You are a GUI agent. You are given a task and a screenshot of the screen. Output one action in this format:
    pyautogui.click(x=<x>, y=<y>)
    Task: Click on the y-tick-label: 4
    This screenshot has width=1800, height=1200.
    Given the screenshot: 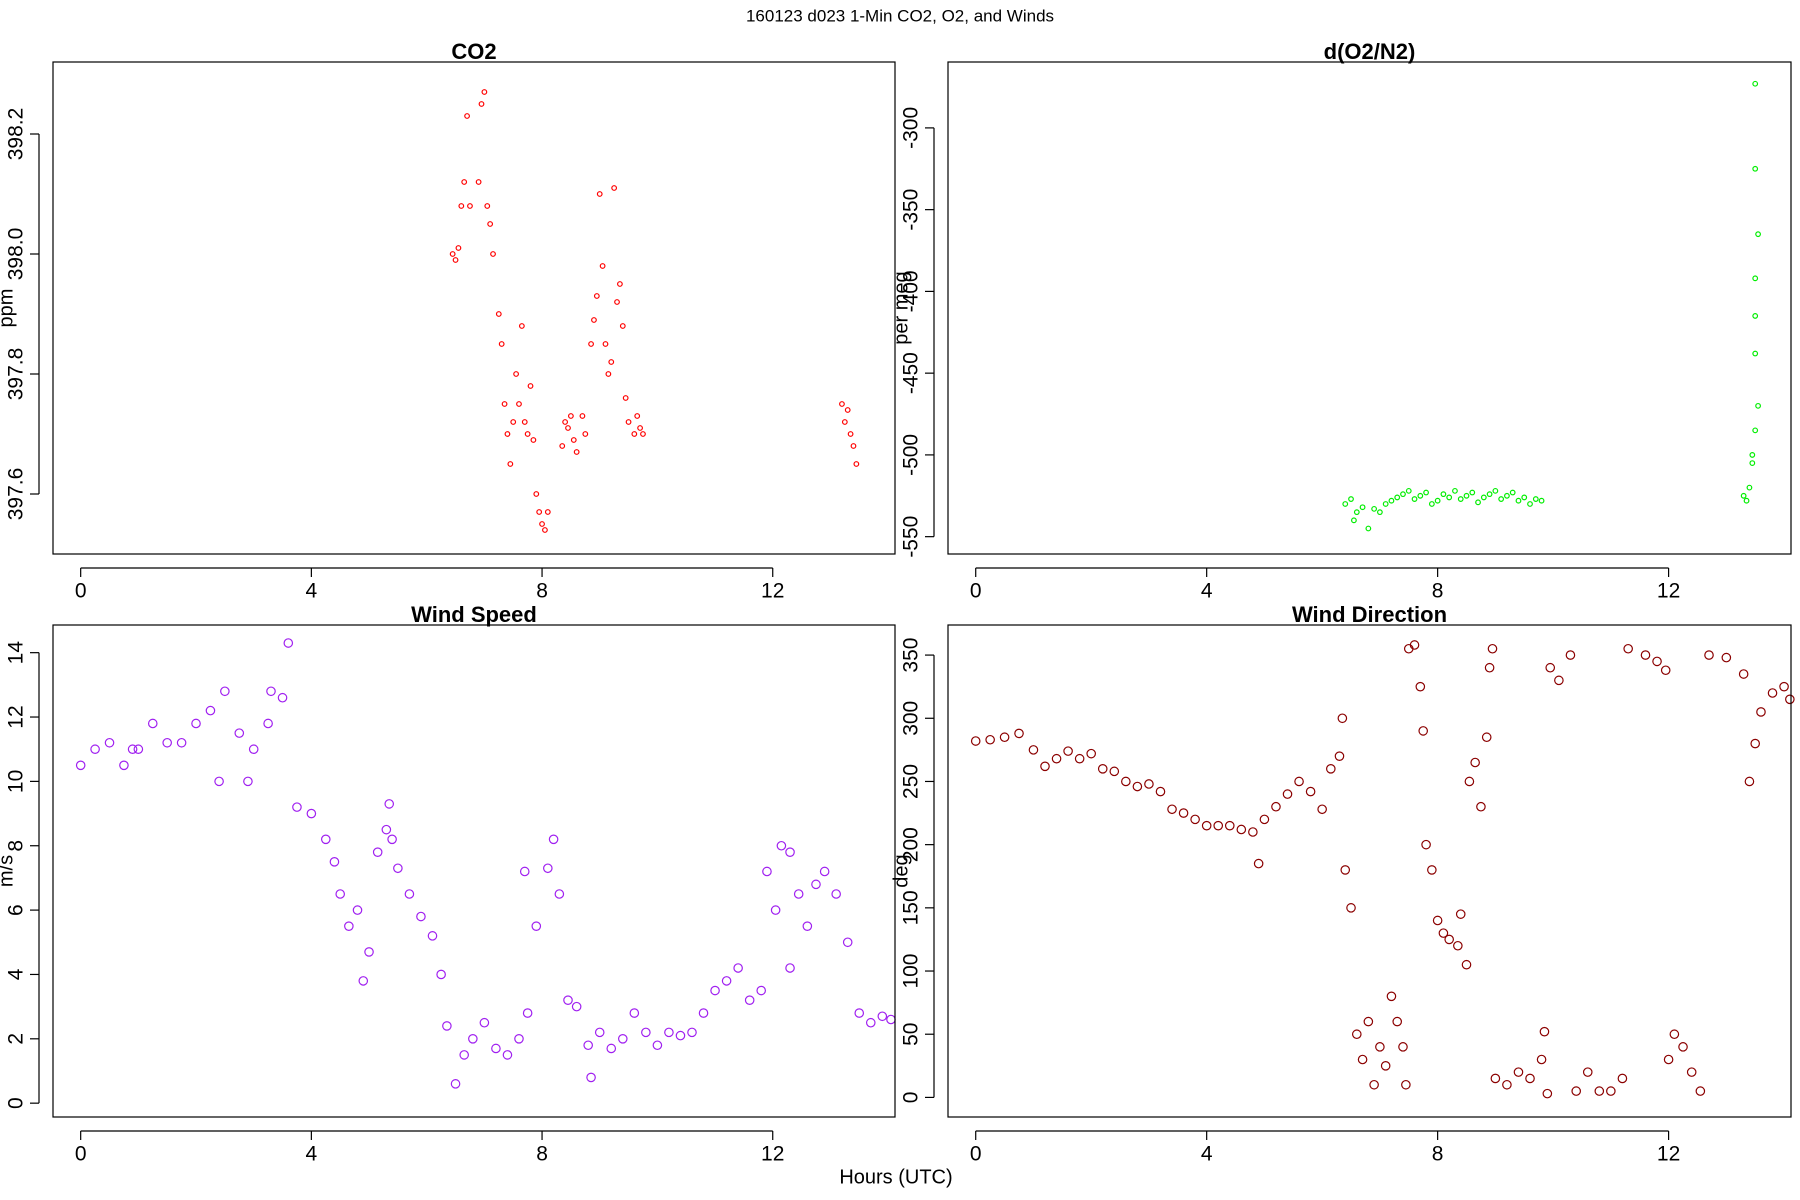 What is the action you would take?
    pyautogui.click(x=16, y=974)
    